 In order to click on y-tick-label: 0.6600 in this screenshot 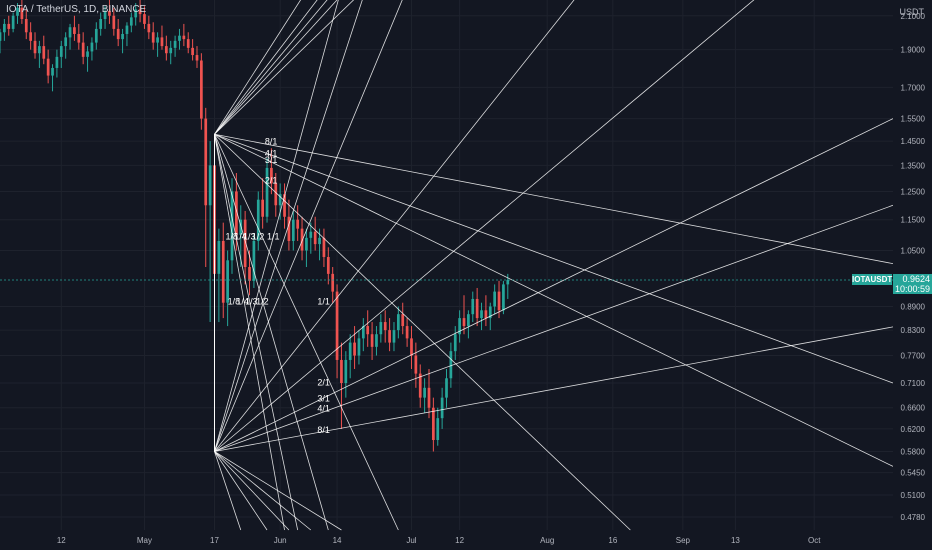, I will do `click(913, 408)`.